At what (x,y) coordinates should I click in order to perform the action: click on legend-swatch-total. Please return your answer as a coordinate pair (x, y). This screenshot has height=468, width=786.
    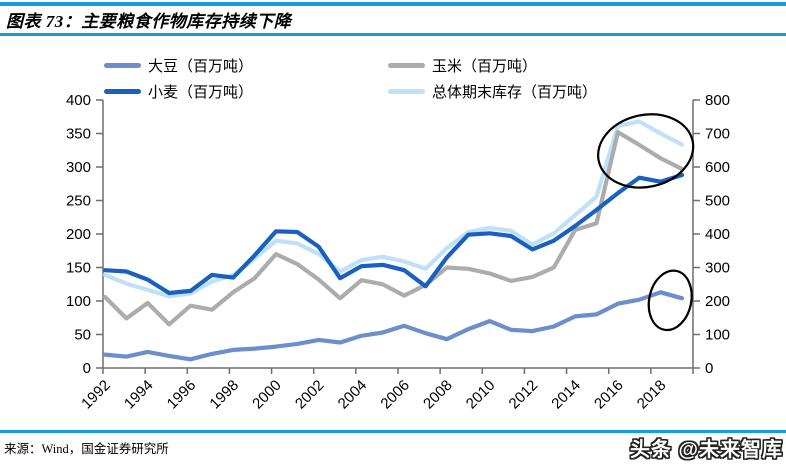
    Looking at the image, I should click on (406, 91).